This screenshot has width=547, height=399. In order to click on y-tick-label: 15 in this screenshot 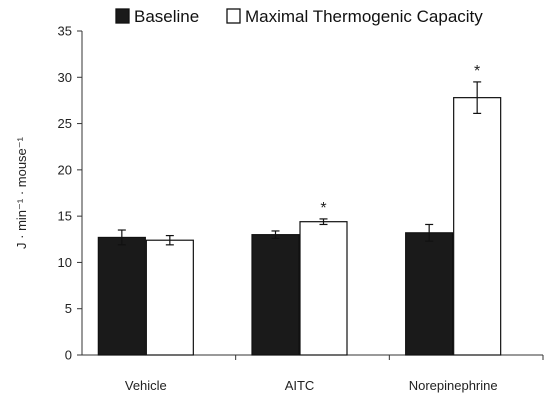, I will do `click(65, 216)`.